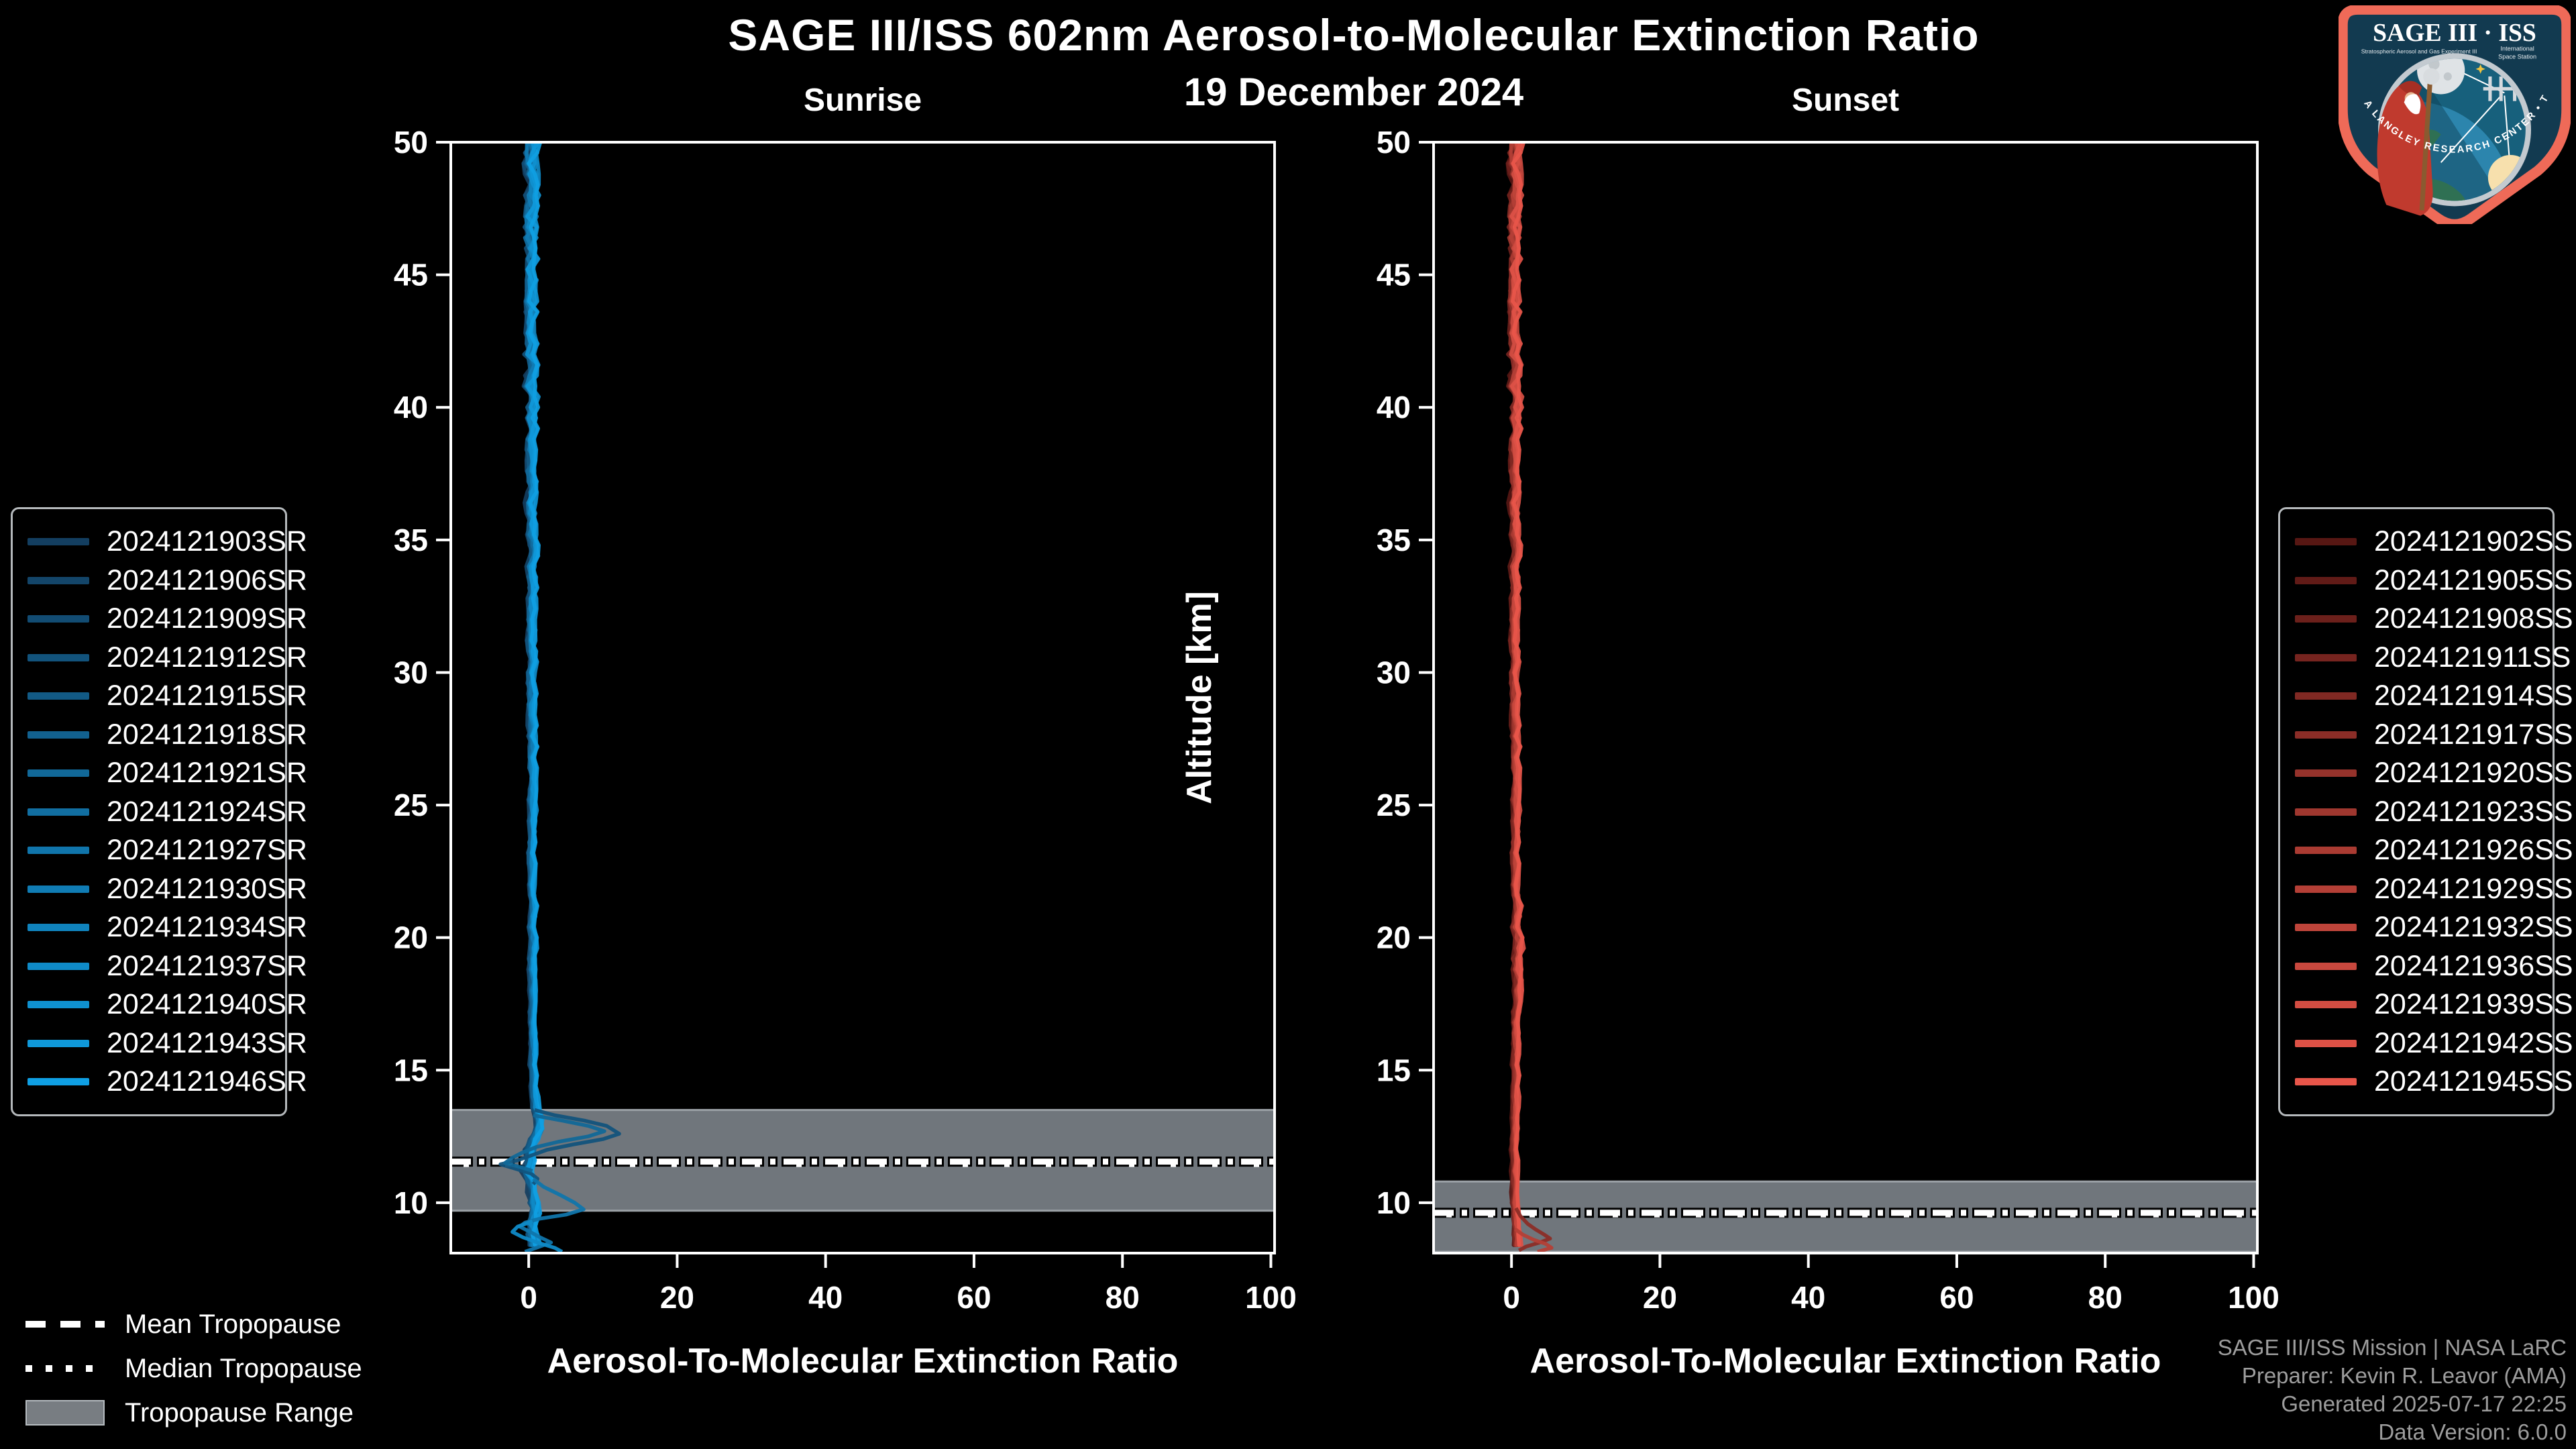 The height and width of the screenshot is (1449, 2576). I want to click on sunrise-legend-item: 2024121921SR, so click(160, 773).